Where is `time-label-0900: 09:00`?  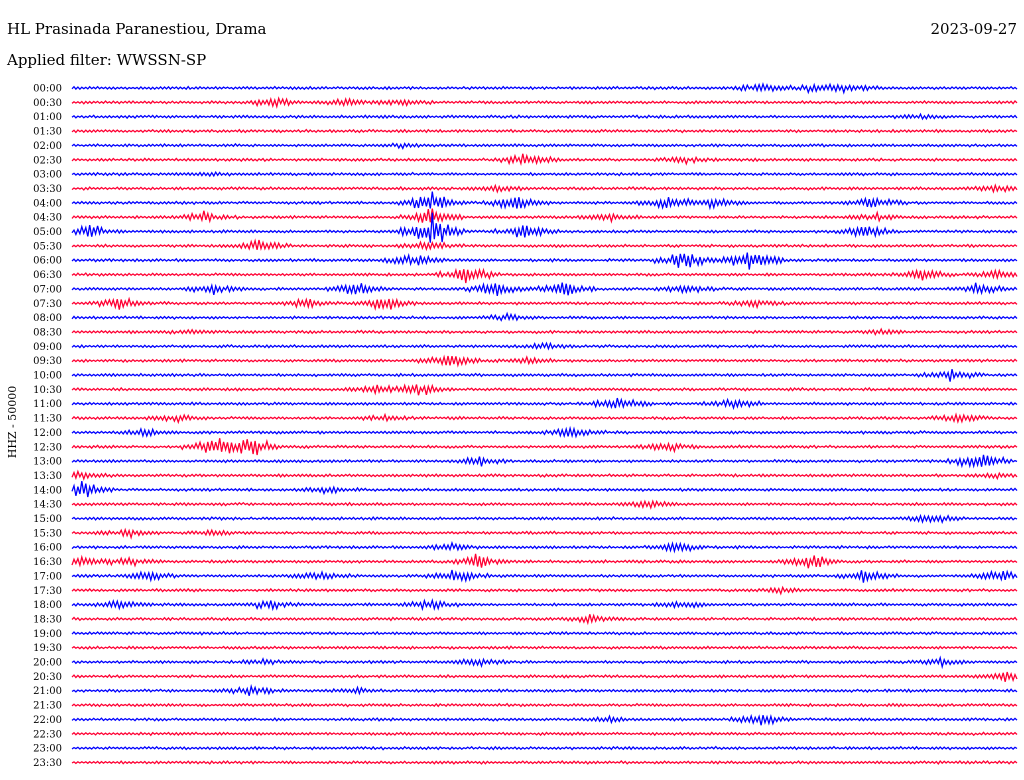
time-label-0900: 09:00 is located at coordinates (47, 347).